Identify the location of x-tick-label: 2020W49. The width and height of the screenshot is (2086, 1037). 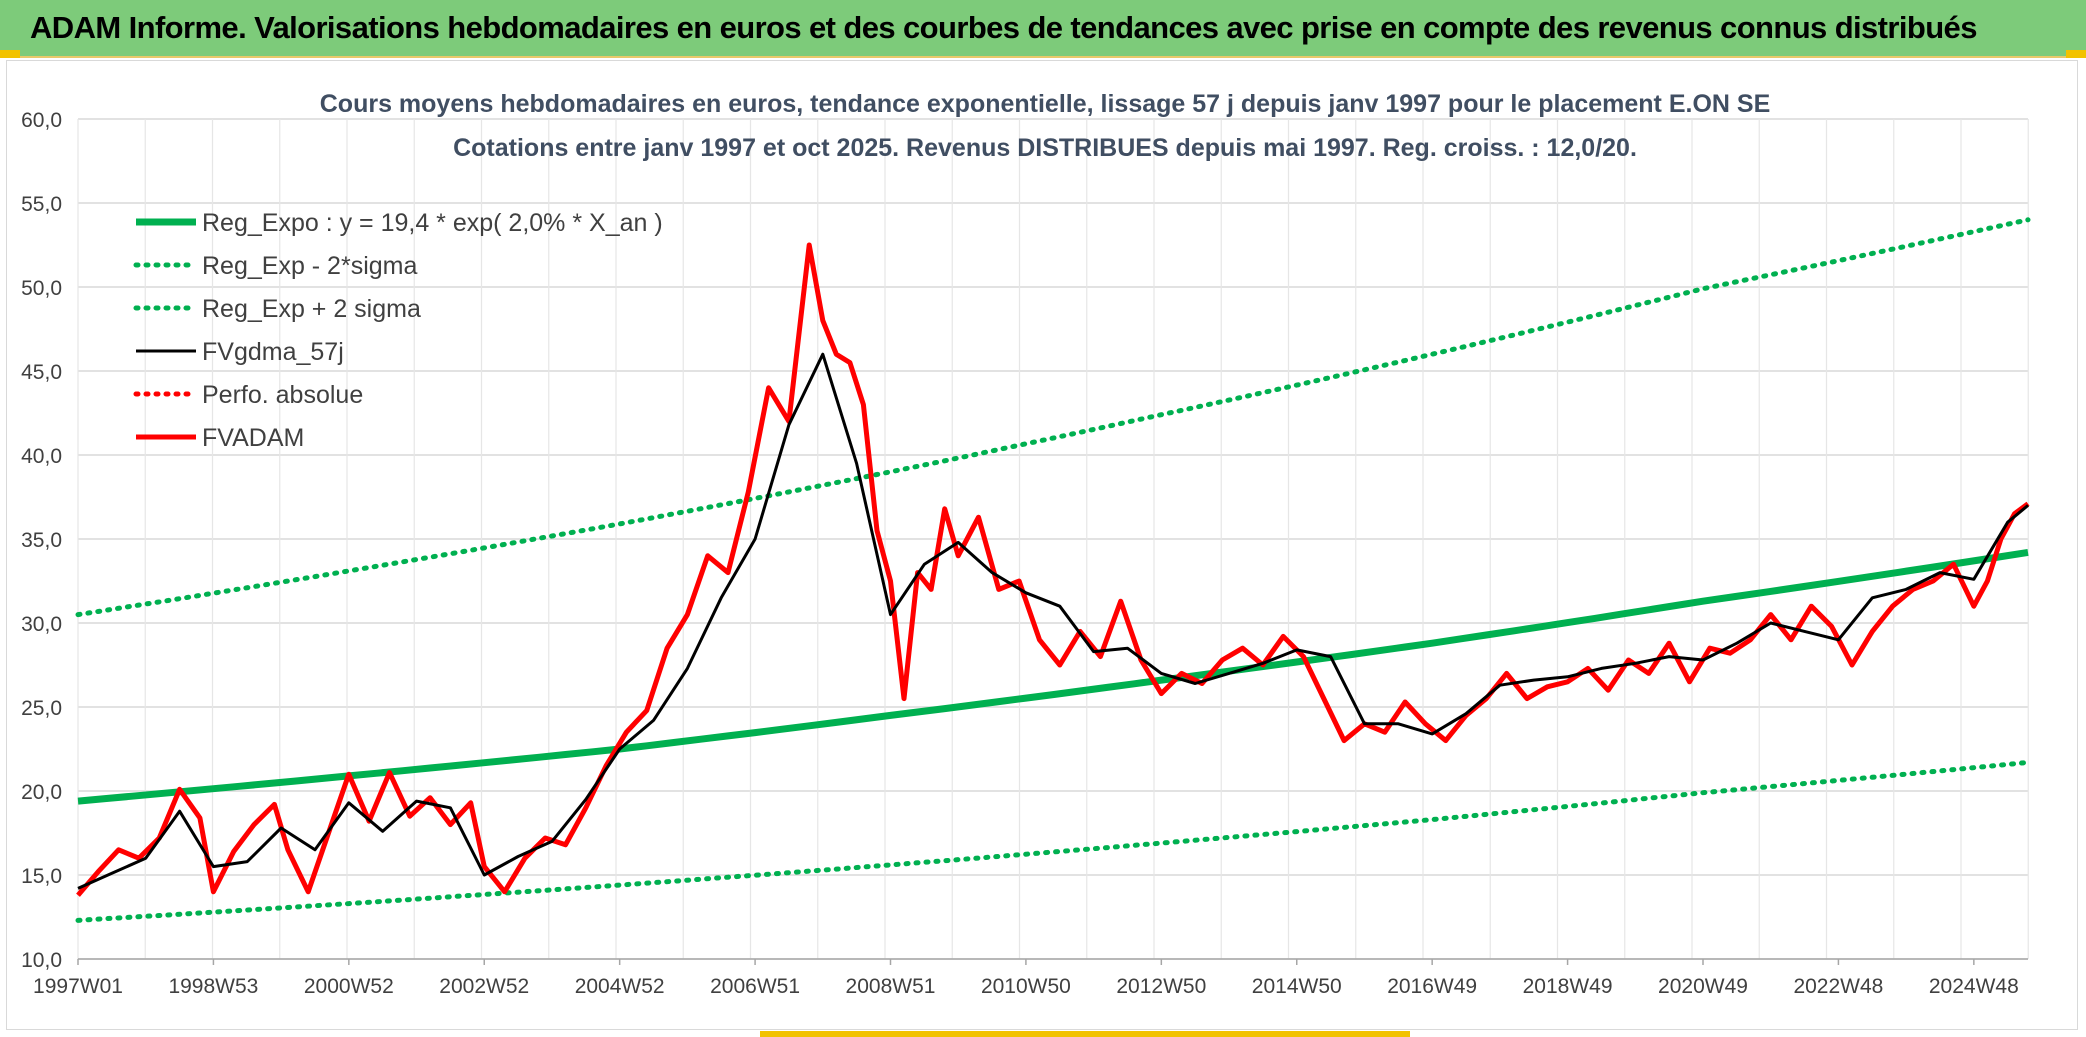
(1703, 986).